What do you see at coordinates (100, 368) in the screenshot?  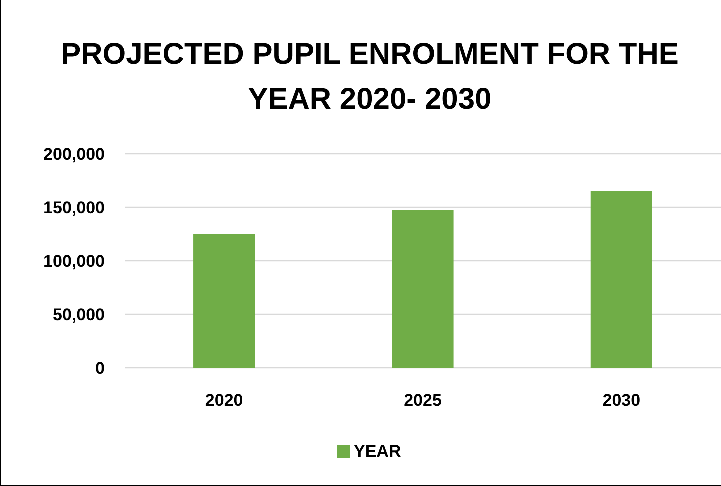 I see `y-tick-label: 0` at bounding box center [100, 368].